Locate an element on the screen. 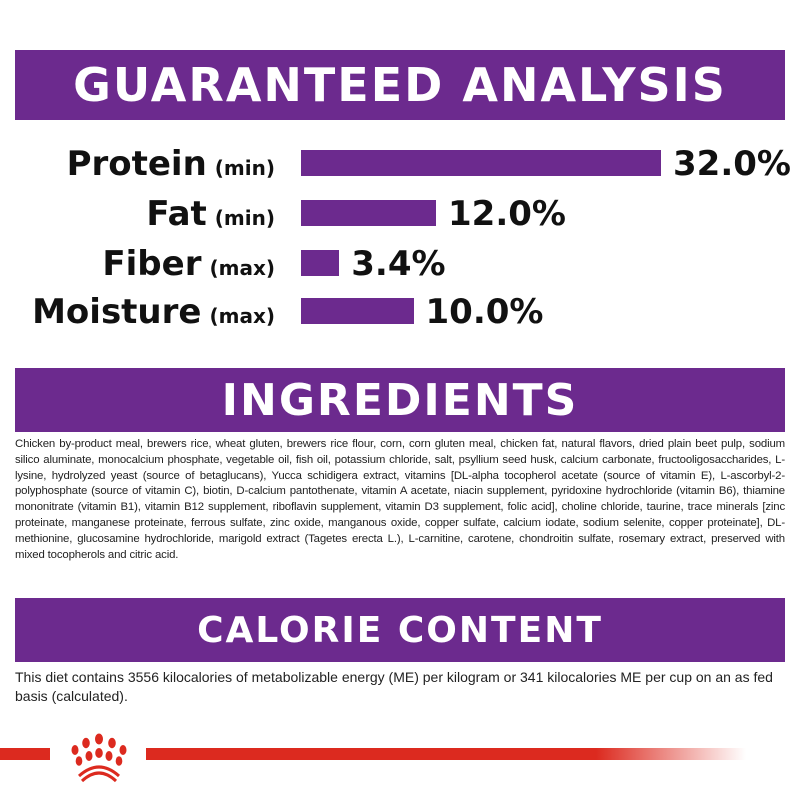 The width and height of the screenshot is (800, 800). nutrient-value: 32.0% is located at coordinates (732, 164).